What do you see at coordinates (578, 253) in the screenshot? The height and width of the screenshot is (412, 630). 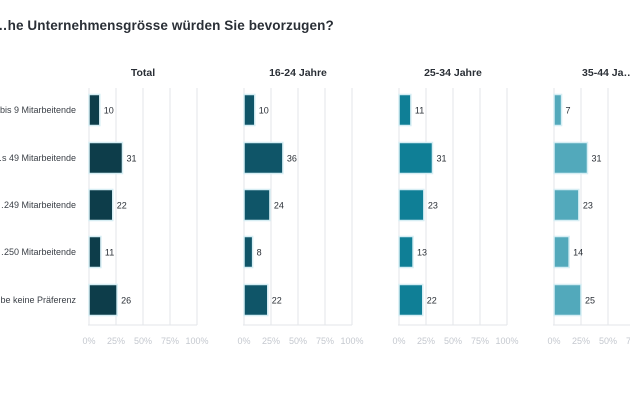 I see `value-label: 14` at bounding box center [578, 253].